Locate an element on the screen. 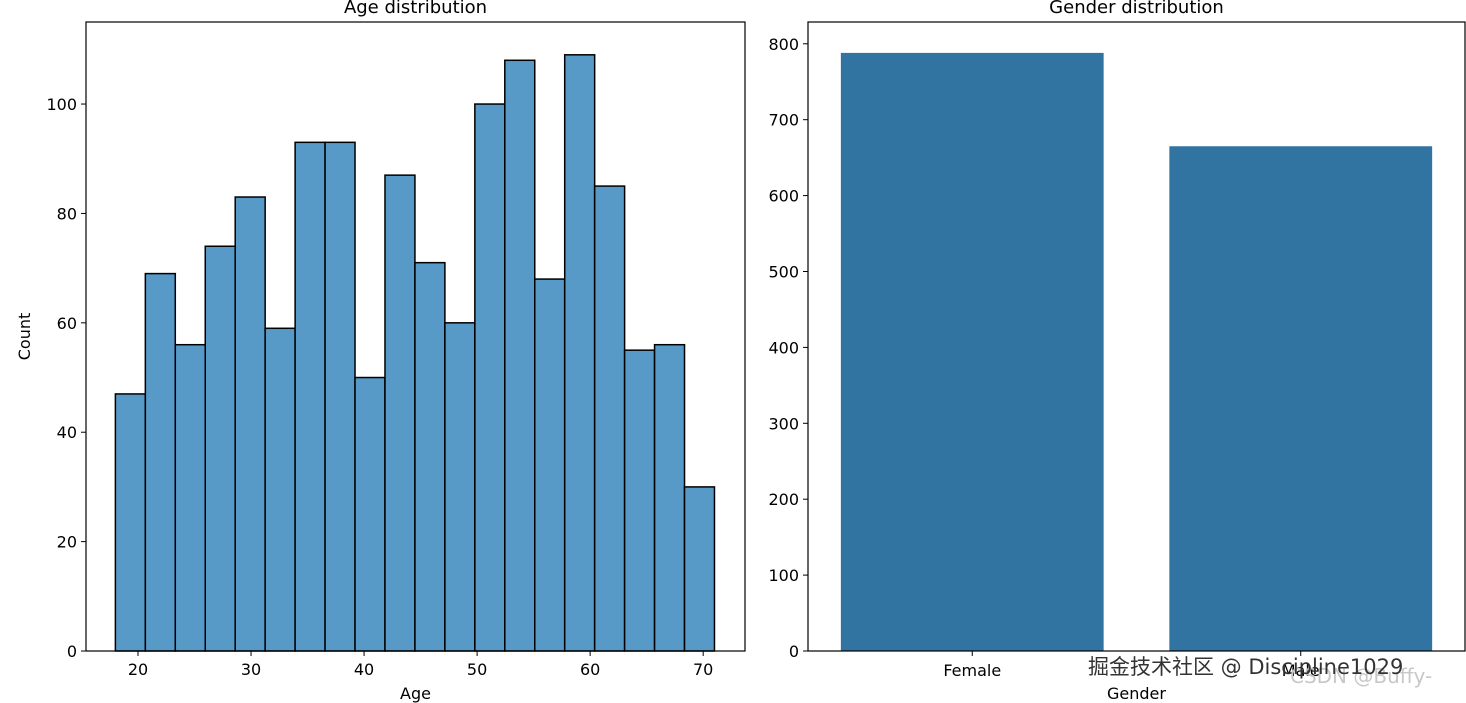 This screenshot has width=1466, height=703. x-axis-label: Gender is located at coordinates (1136, 693).